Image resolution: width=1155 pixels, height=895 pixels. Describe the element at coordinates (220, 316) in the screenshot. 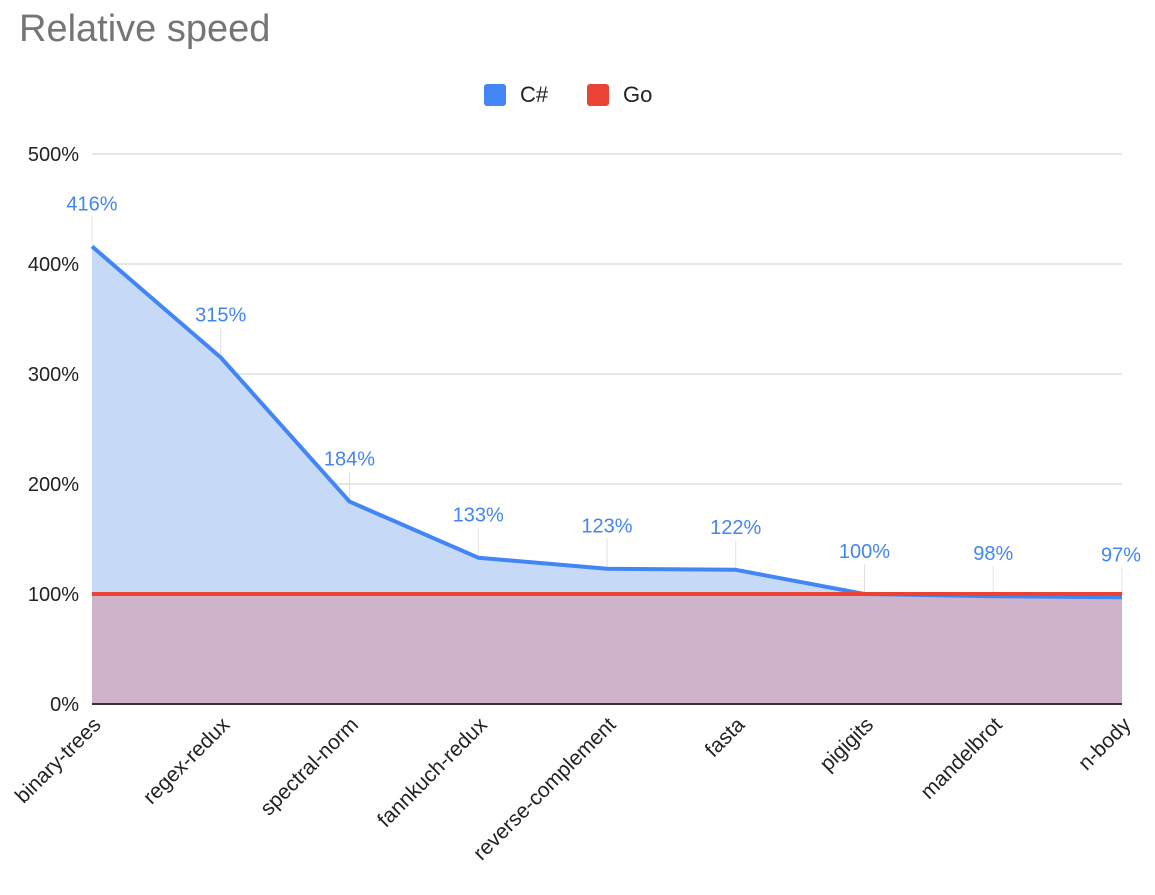

I see `data-label: 315%` at that location.